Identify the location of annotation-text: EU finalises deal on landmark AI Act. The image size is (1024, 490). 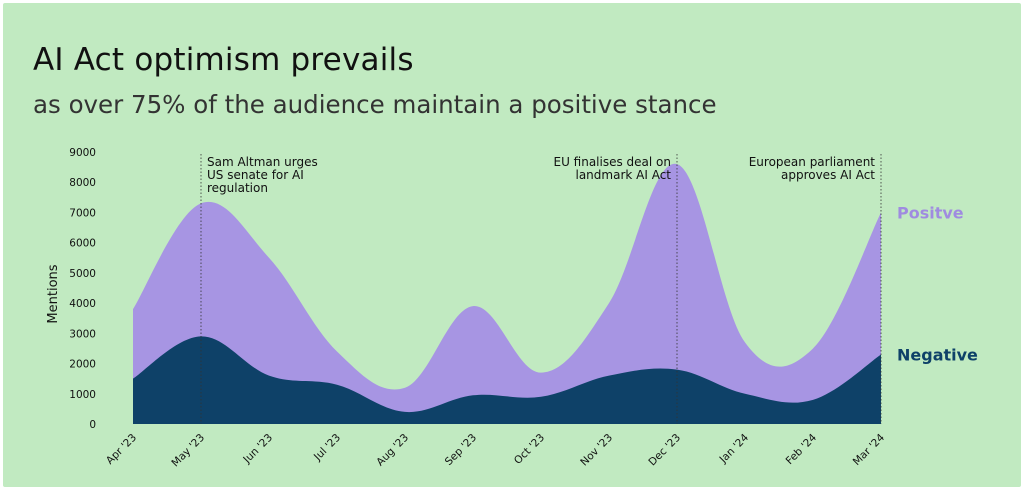
(612, 168).